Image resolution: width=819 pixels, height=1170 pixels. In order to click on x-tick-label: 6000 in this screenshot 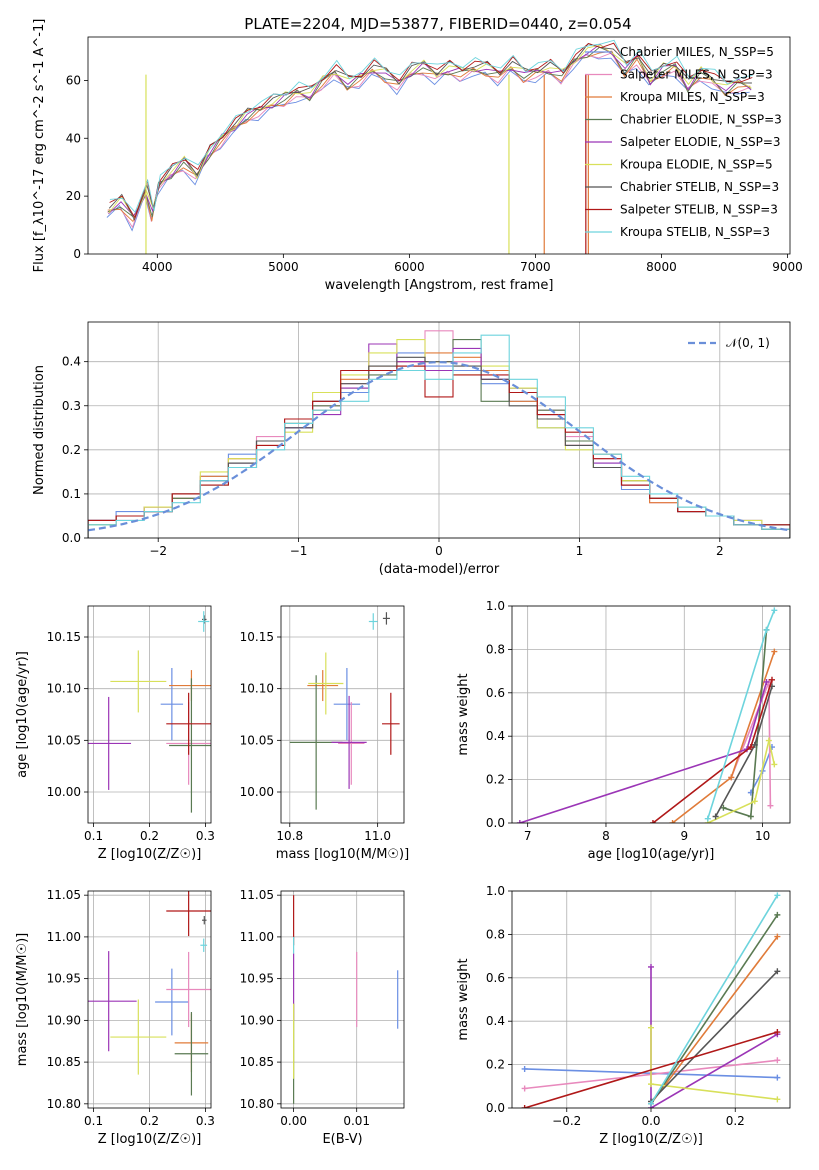, I will do `click(409, 267)`.